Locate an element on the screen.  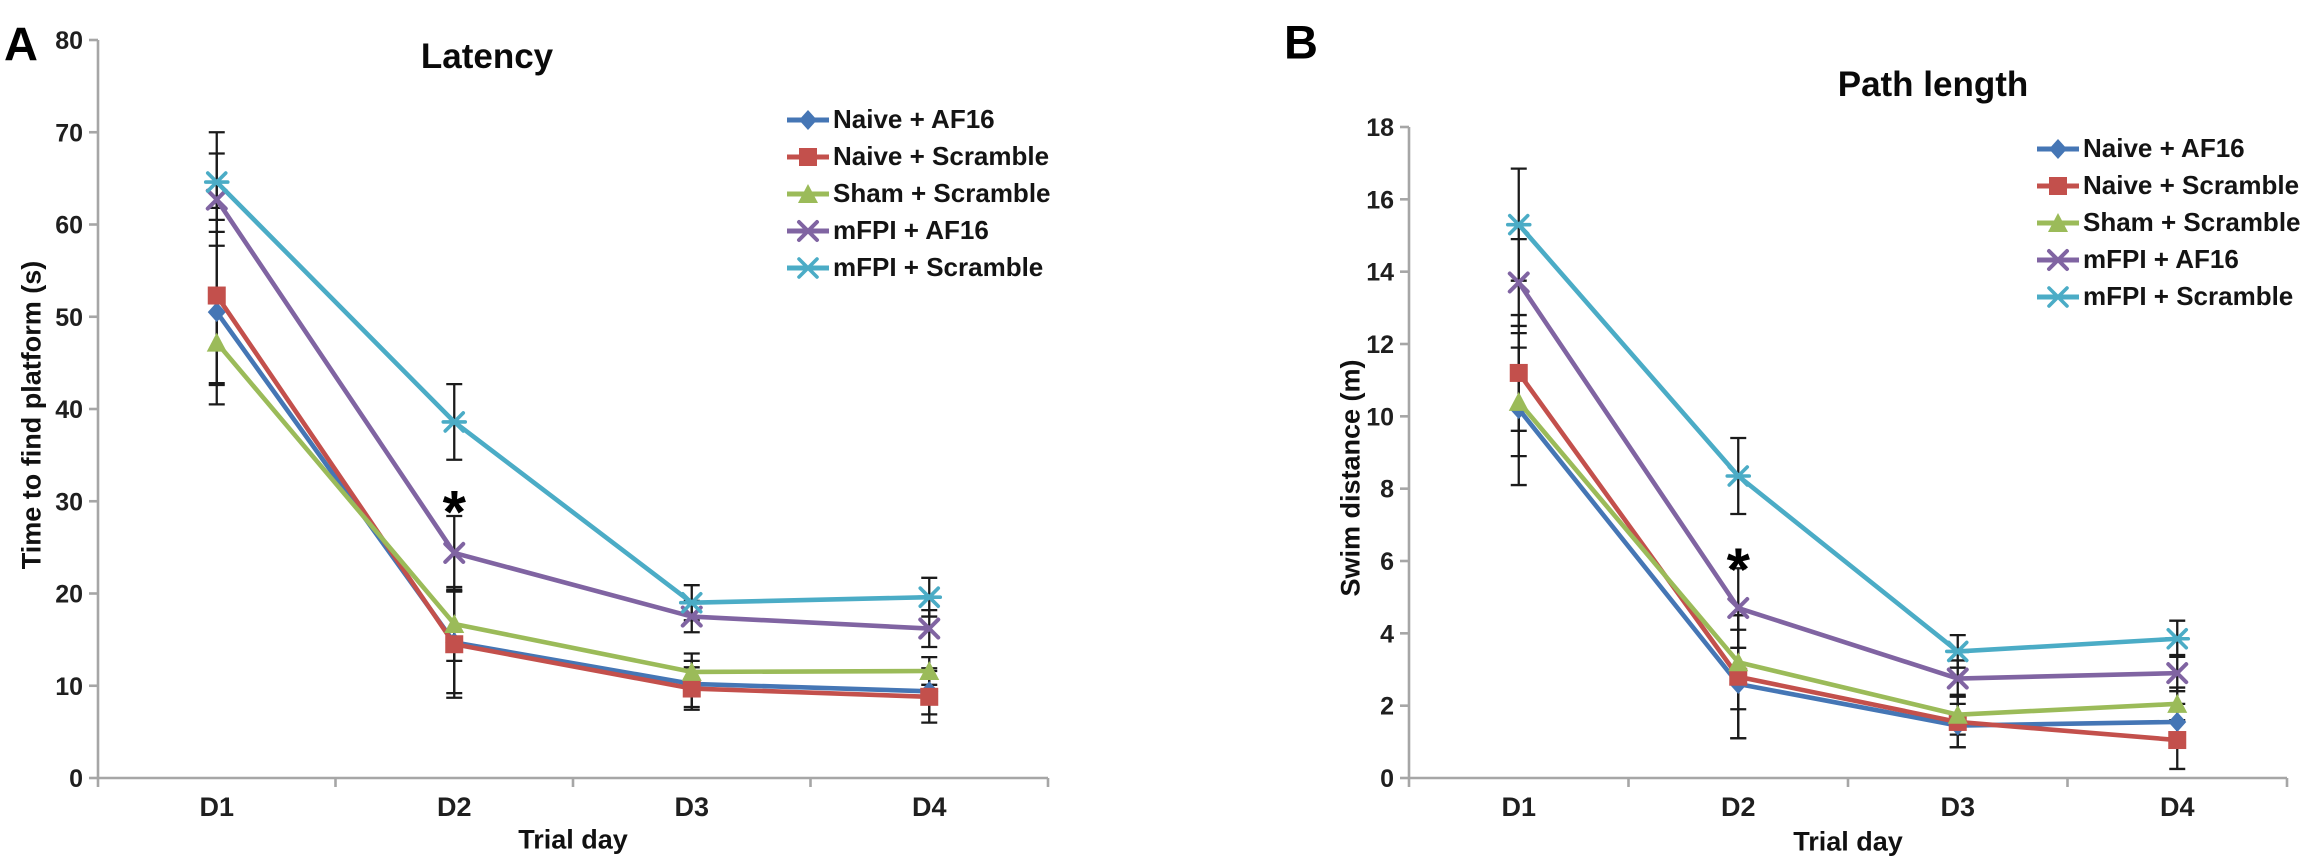
y-tick-label: 8 is located at coordinates (1387, 490).